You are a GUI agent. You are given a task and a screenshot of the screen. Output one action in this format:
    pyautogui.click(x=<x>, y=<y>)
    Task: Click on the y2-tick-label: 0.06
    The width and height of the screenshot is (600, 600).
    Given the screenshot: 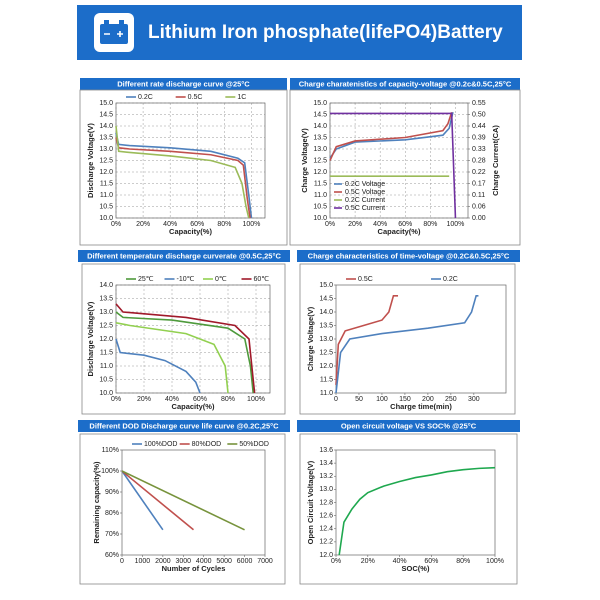 What is the action you would take?
    pyautogui.click(x=479, y=206)
    